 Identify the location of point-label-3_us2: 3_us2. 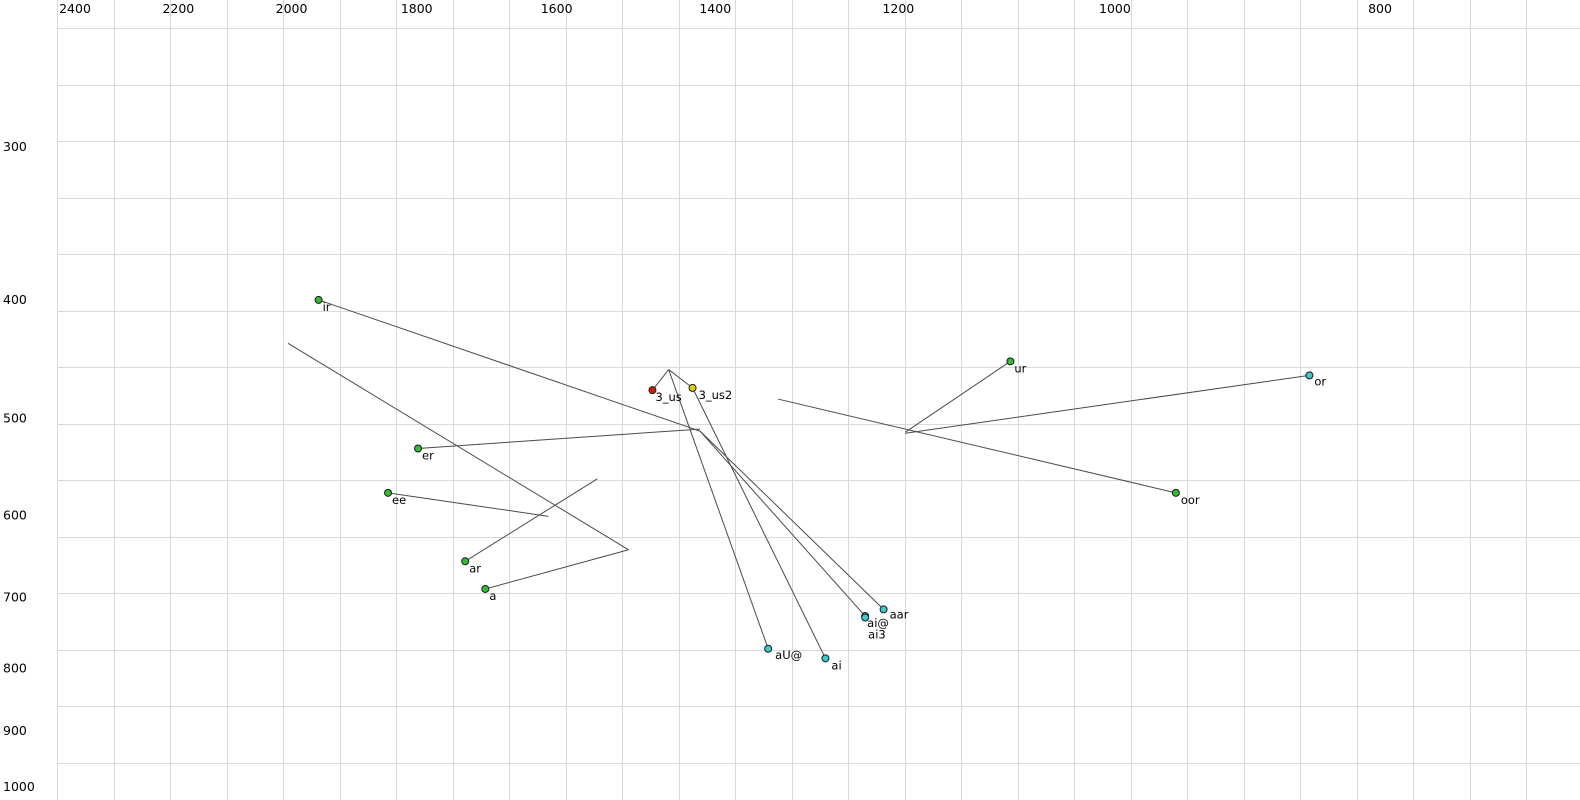
(716, 395).